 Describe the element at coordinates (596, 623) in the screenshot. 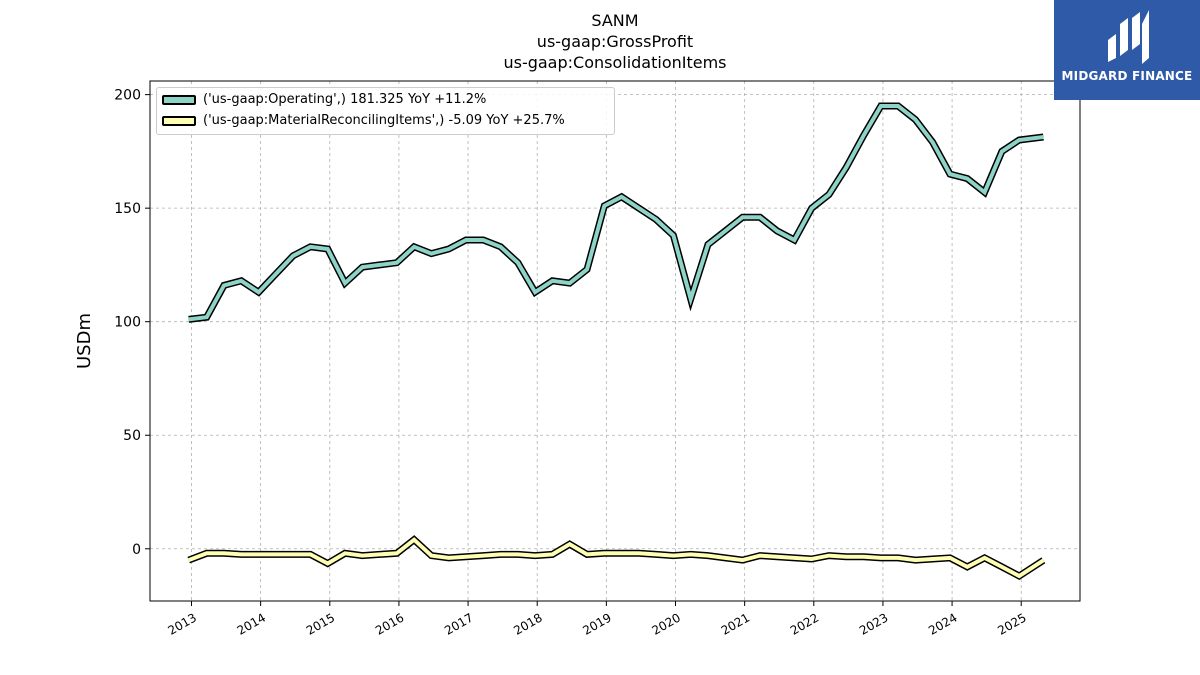

I see `x-tick-label-2019: 2019` at that location.